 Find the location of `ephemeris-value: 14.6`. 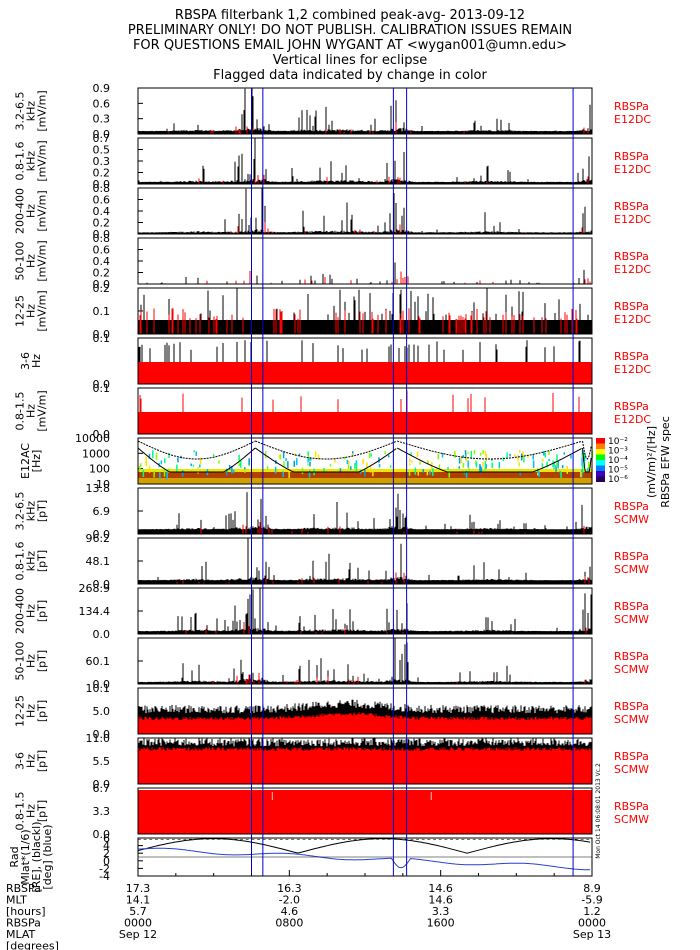

ephemeris-value: 14.6 is located at coordinates (440, 888).